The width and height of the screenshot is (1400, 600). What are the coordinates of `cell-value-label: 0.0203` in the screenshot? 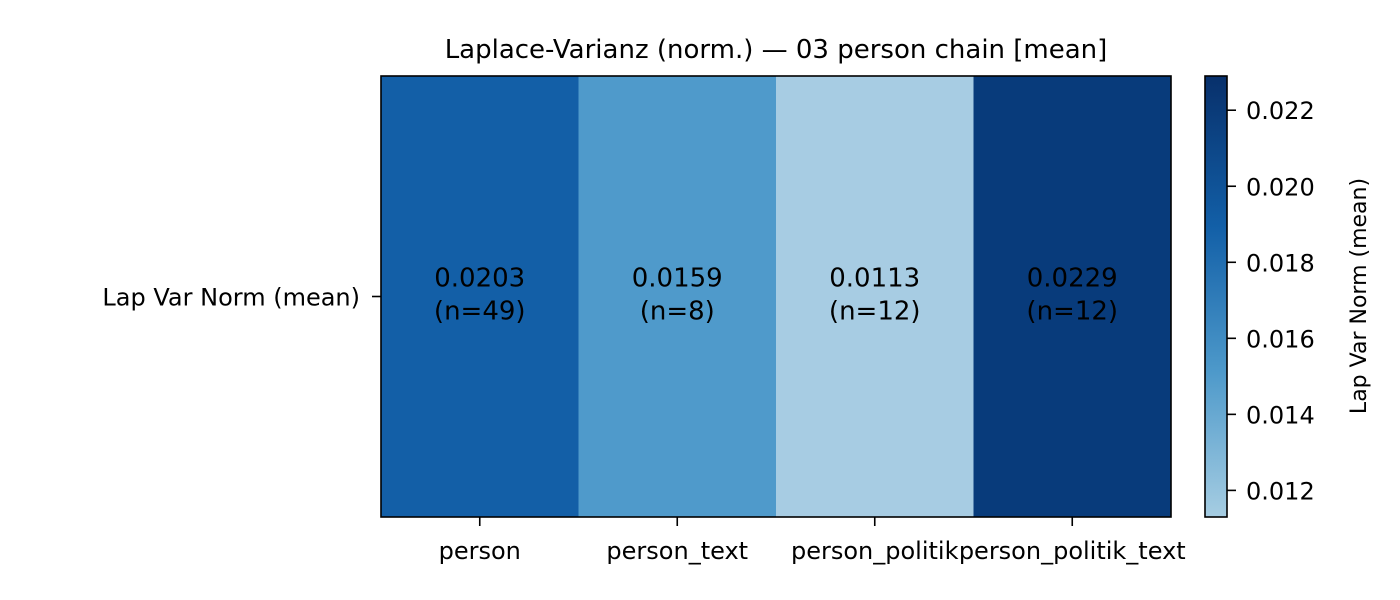 It's located at (479, 279).